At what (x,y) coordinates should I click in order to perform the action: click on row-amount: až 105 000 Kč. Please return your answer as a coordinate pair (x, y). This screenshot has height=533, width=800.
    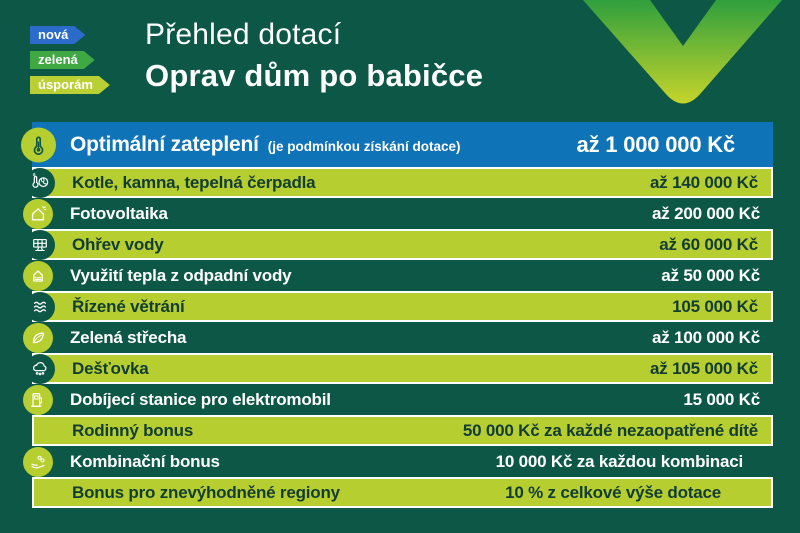
    Looking at the image, I should click on (704, 368).